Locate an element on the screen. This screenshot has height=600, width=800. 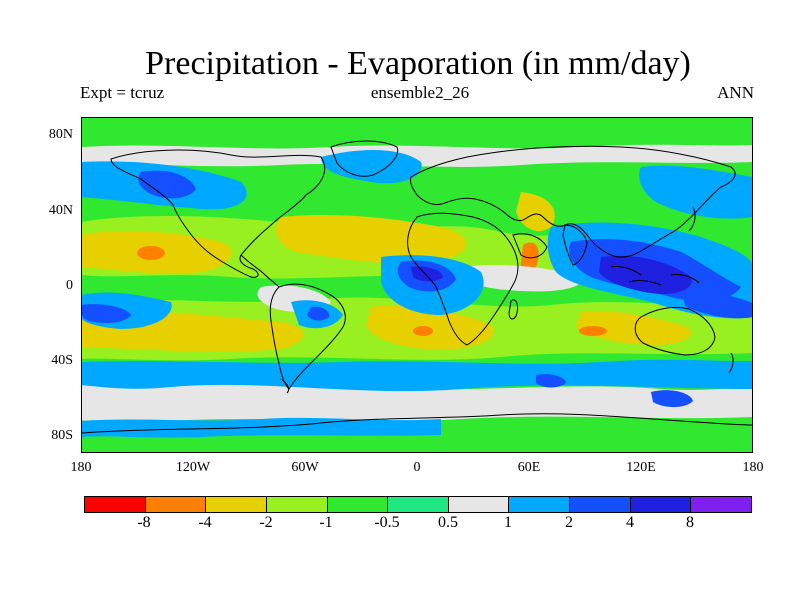
lon-label: 60W is located at coordinates (305, 467).